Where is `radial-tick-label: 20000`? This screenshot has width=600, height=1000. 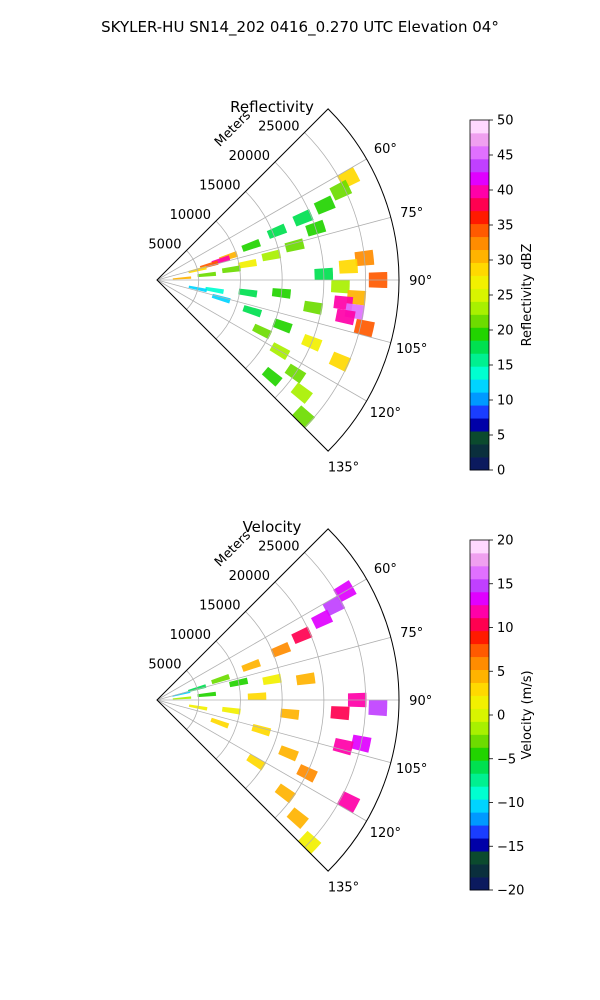
radial-tick-label: 20000 is located at coordinates (249, 156).